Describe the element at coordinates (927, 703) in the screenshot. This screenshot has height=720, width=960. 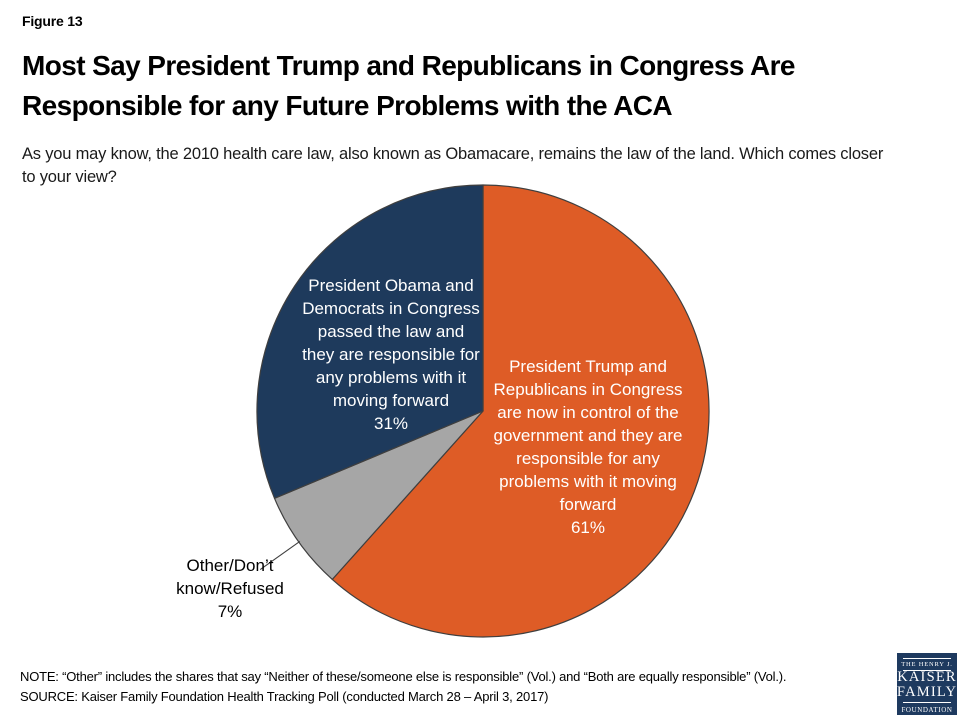
I see `logo-rule-bottom` at that location.